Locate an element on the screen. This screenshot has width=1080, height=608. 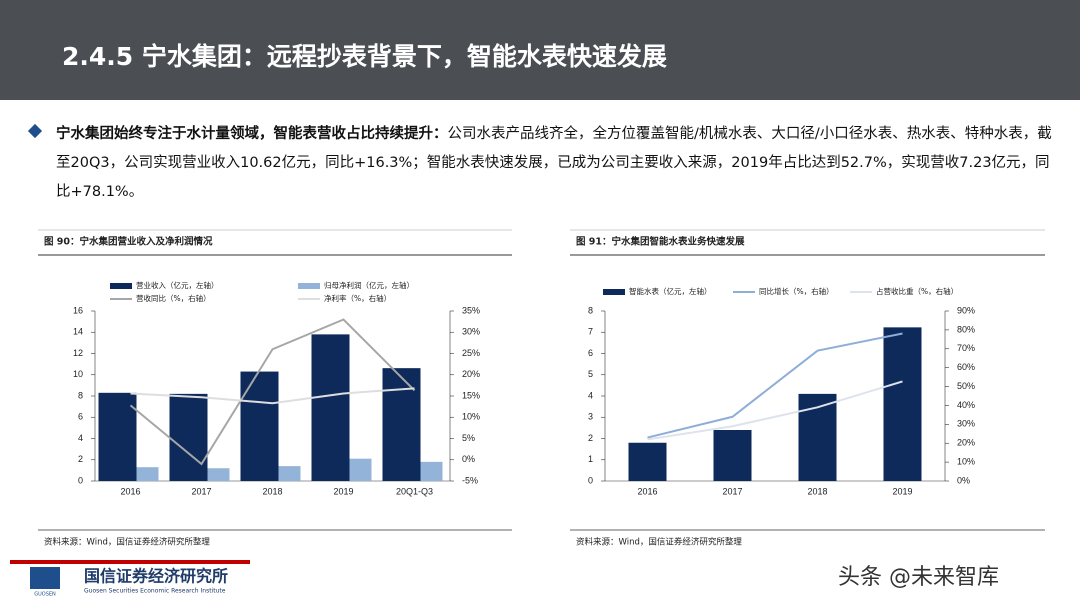
y-tick-label: 10 is located at coordinates (78, 374).